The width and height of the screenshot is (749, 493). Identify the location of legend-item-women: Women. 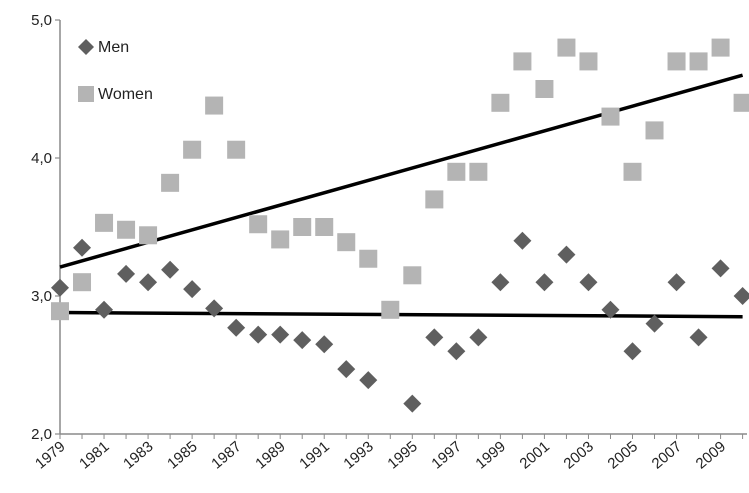
(115, 94).